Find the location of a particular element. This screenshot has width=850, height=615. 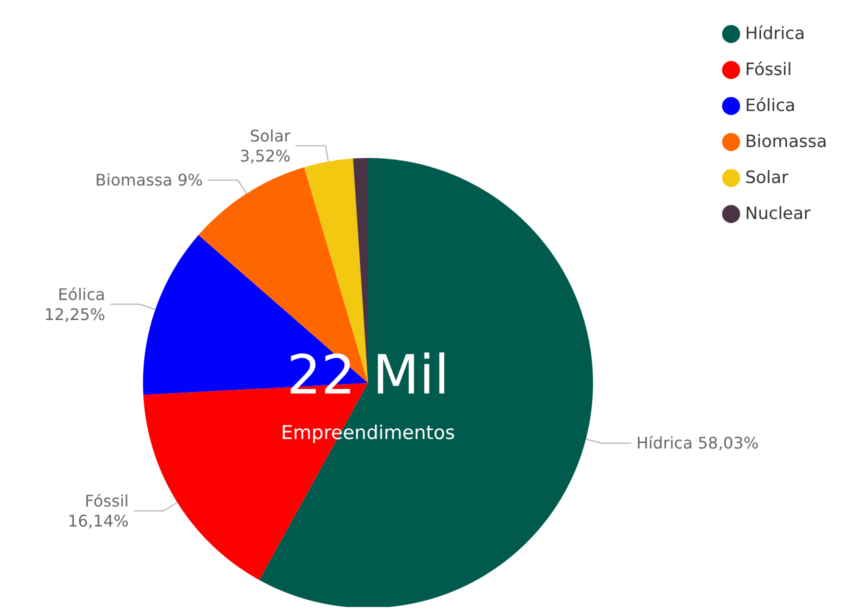

legend-label: Nuclear is located at coordinates (778, 214).